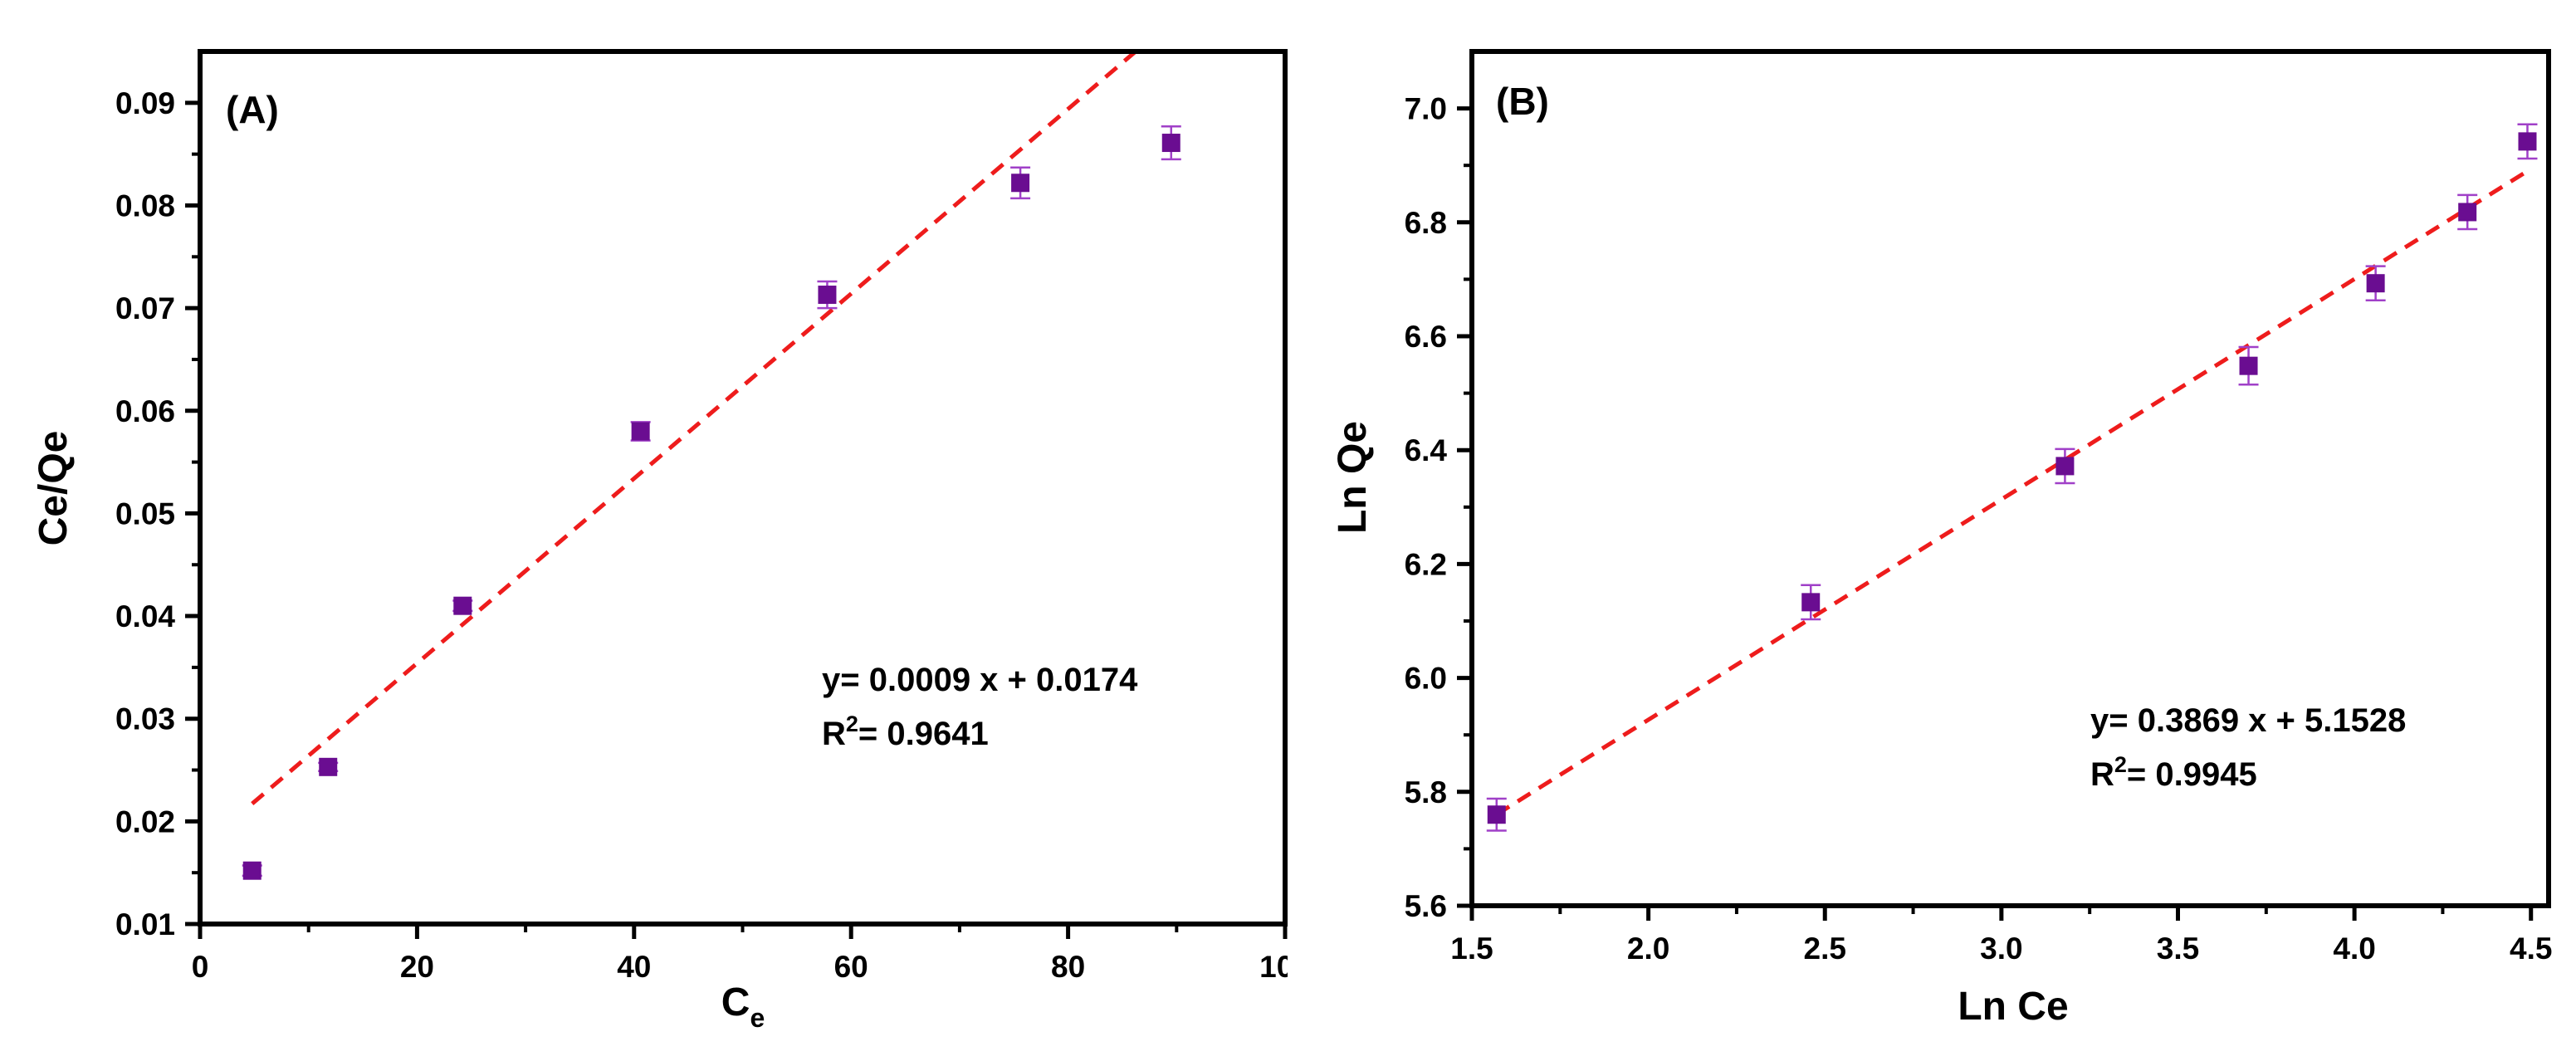 The height and width of the screenshot is (1061, 2576). What do you see at coordinates (145, 103) in the screenshot?
I see `y-tick-label: 0.09` at bounding box center [145, 103].